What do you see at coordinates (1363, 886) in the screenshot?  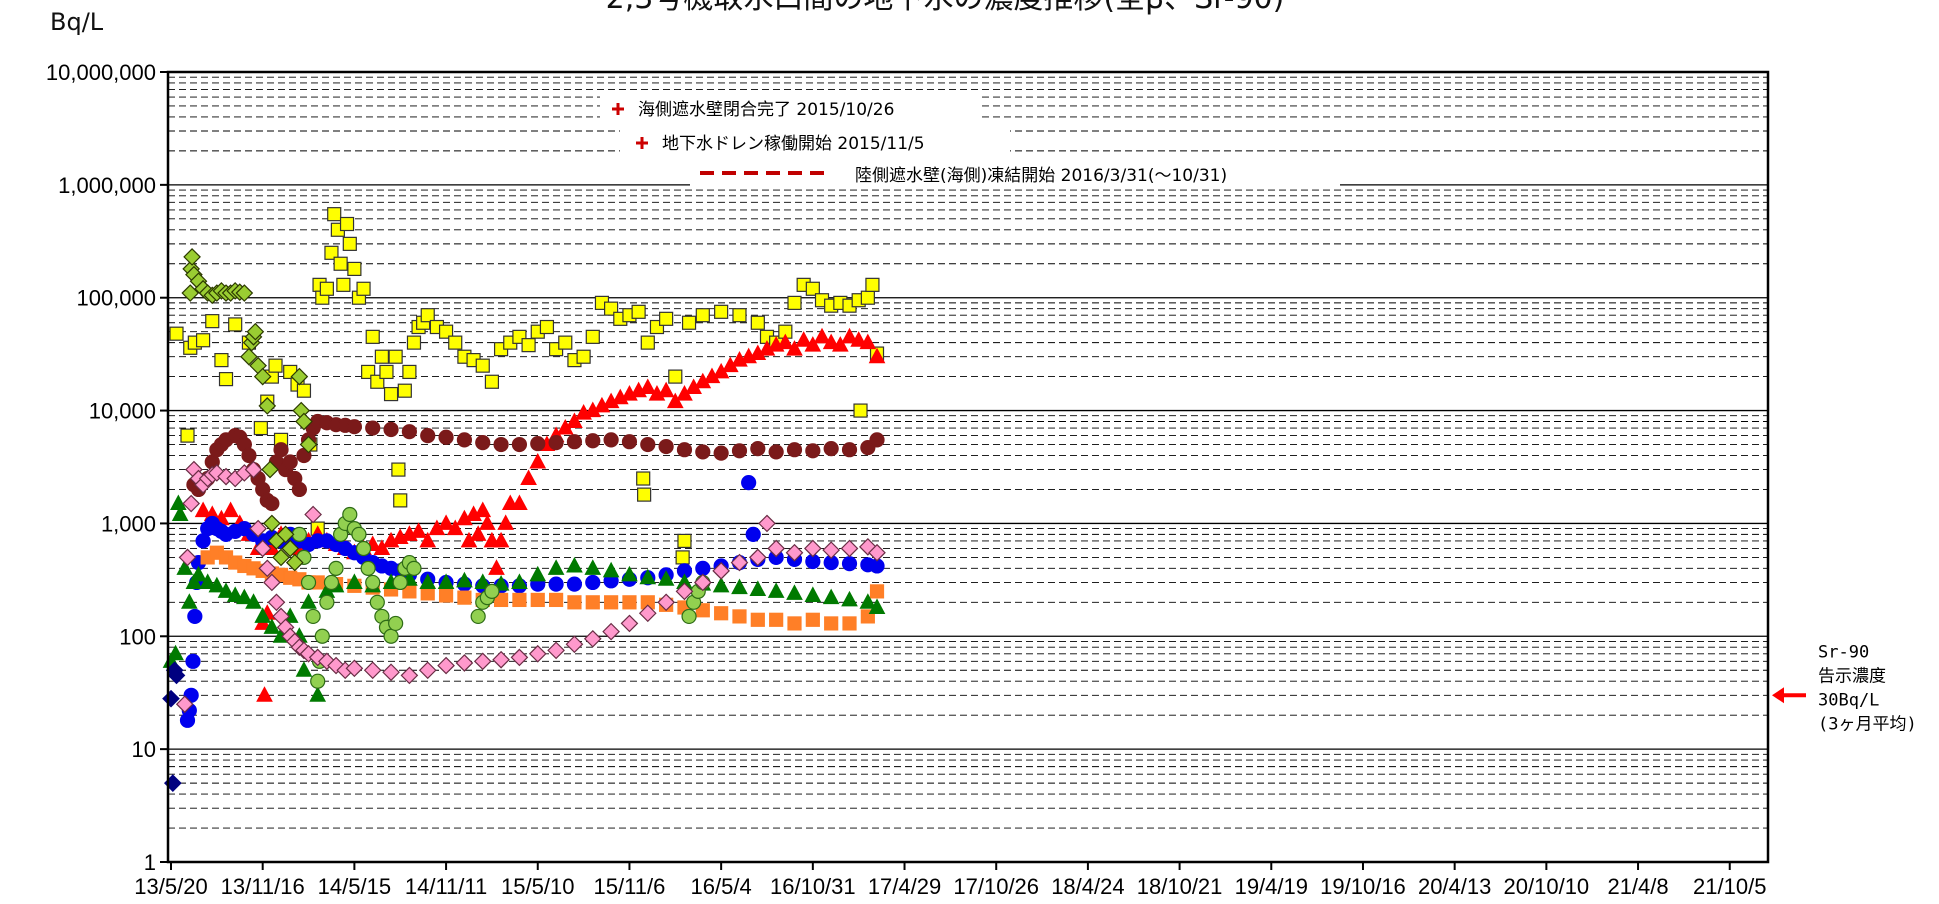 I see `x-tick-label: 19/10/16` at bounding box center [1363, 886].